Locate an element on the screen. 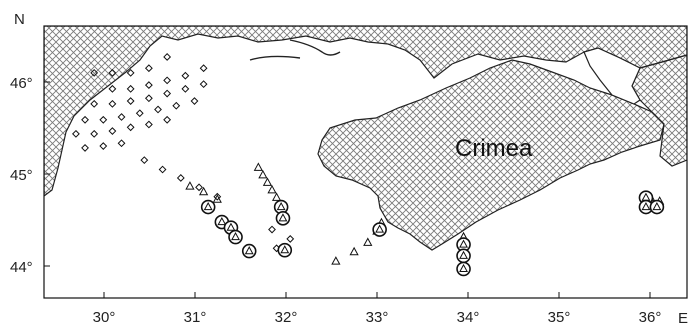 This screenshot has height=331, width=689. lon-tick-label: 33° is located at coordinates (377, 317).